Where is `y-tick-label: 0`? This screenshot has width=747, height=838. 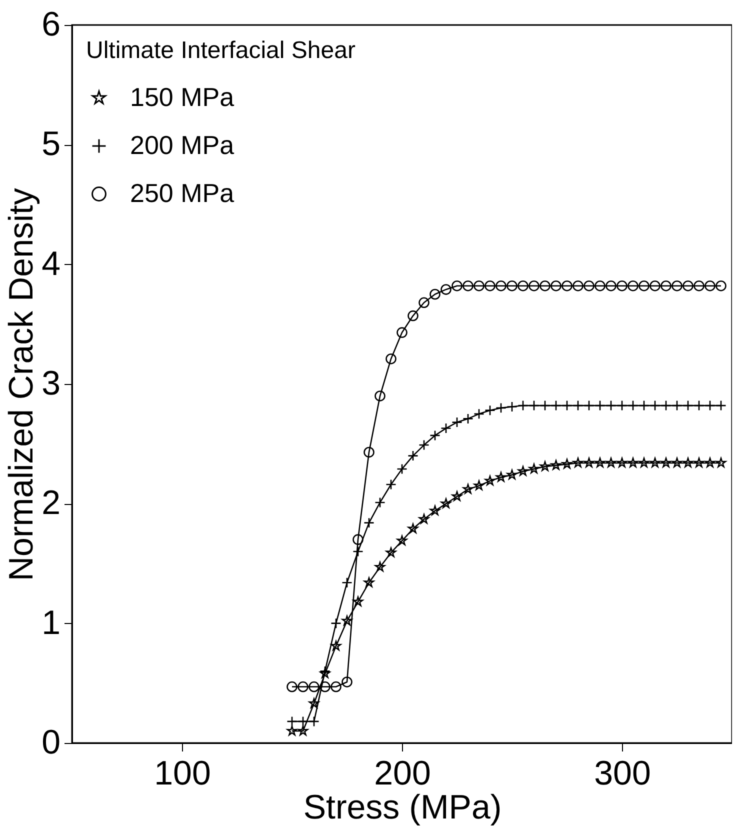
y-tick-label: 0 is located at coordinates (51, 743).